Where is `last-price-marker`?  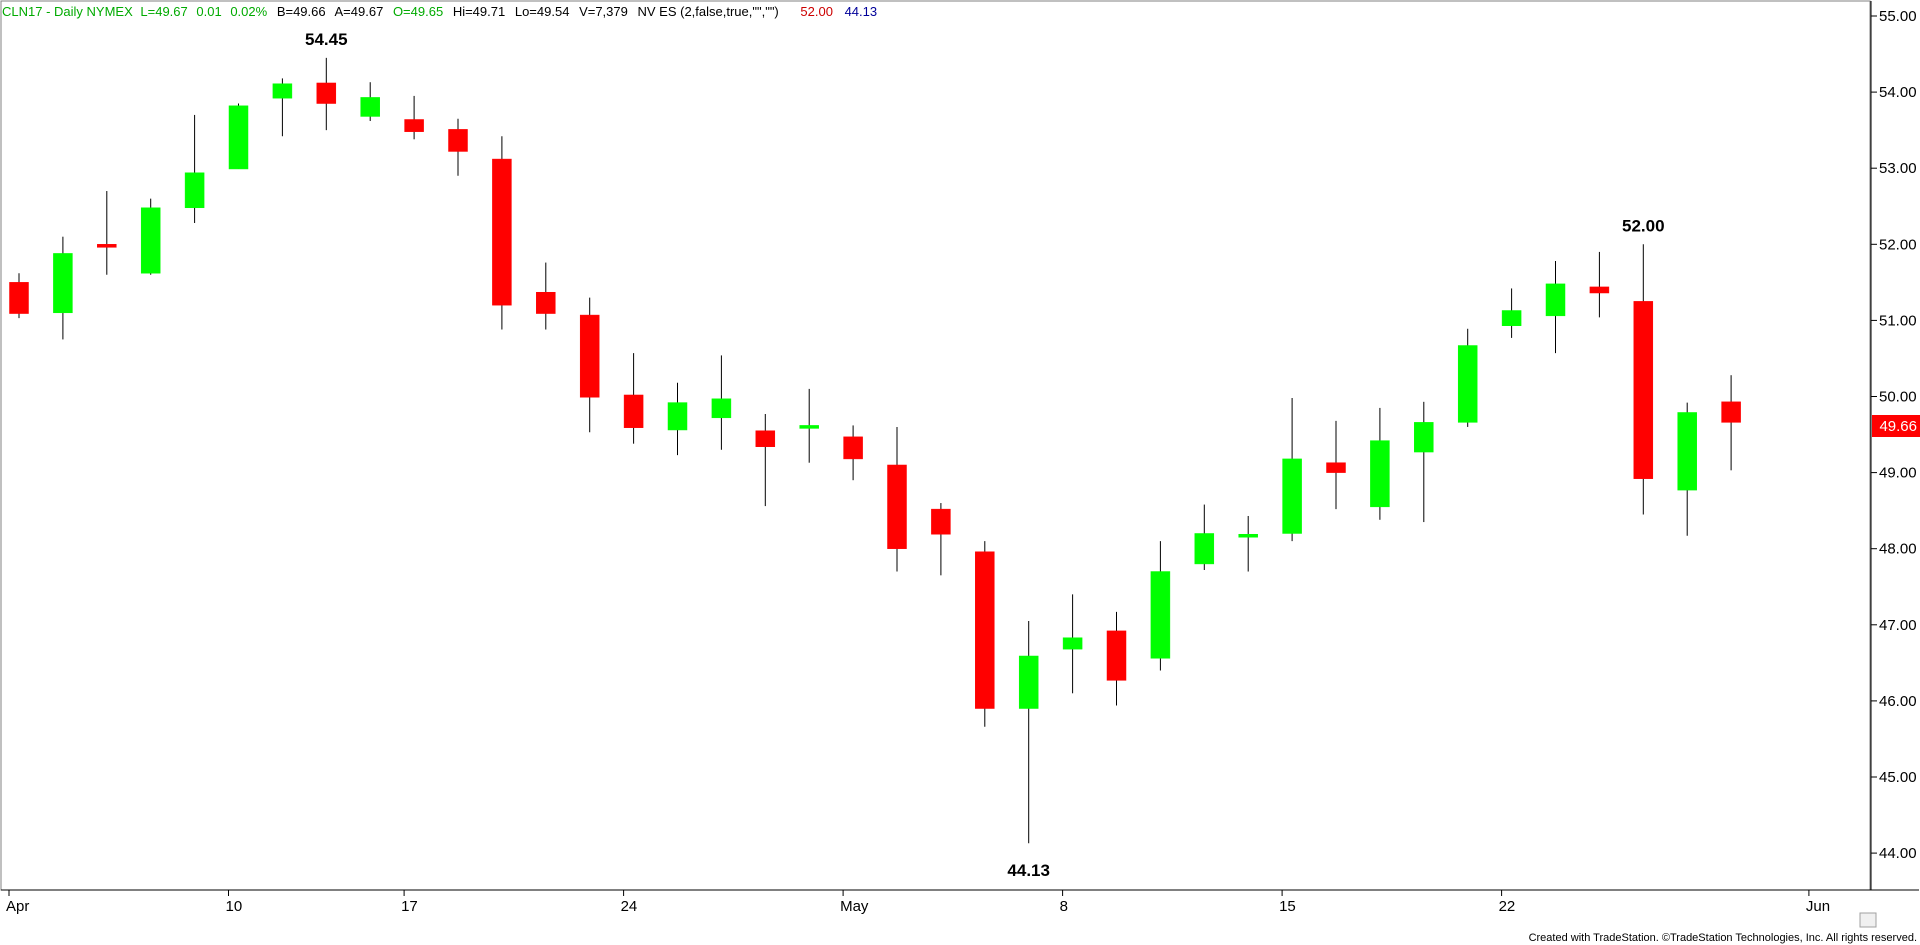 last-price-marker is located at coordinates (1896, 426).